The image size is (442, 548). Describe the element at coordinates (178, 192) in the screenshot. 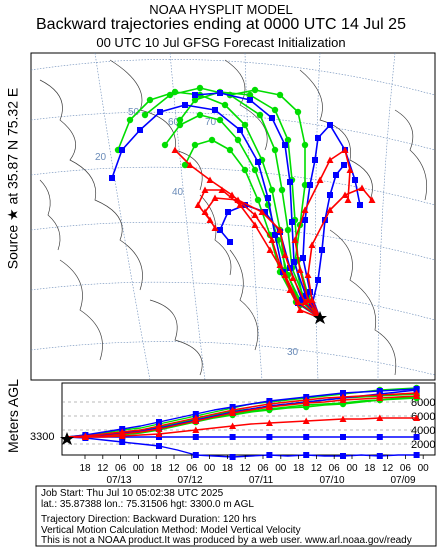

I see `lat-label: 40` at that location.